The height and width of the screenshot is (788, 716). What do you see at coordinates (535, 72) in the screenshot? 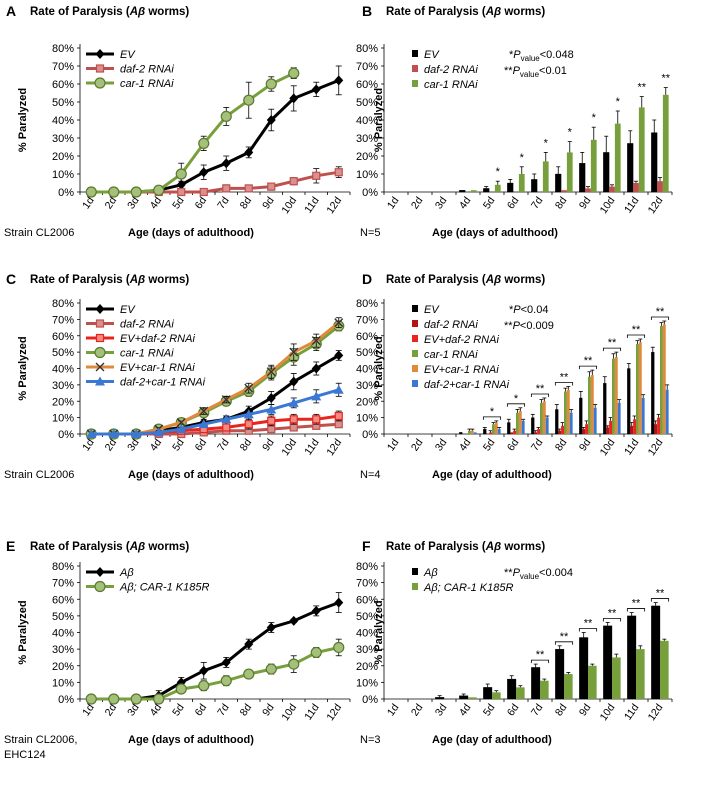
I see `p-value-annotation: **Pvalue<0.01` at bounding box center [535, 72].